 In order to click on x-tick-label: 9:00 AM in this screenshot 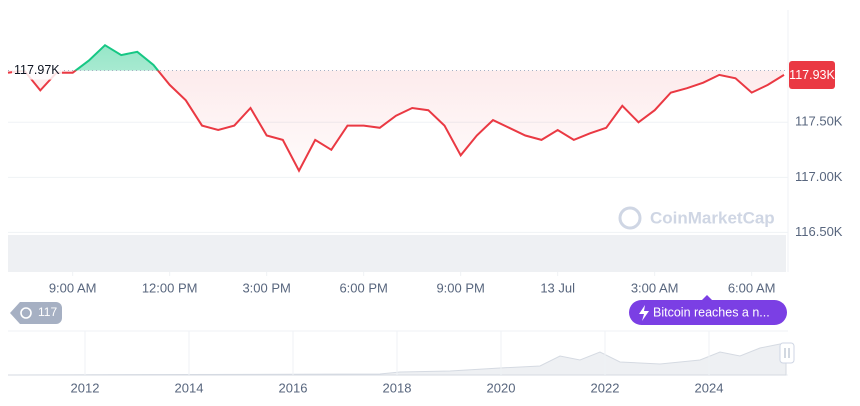, I will do `click(73, 287)`.